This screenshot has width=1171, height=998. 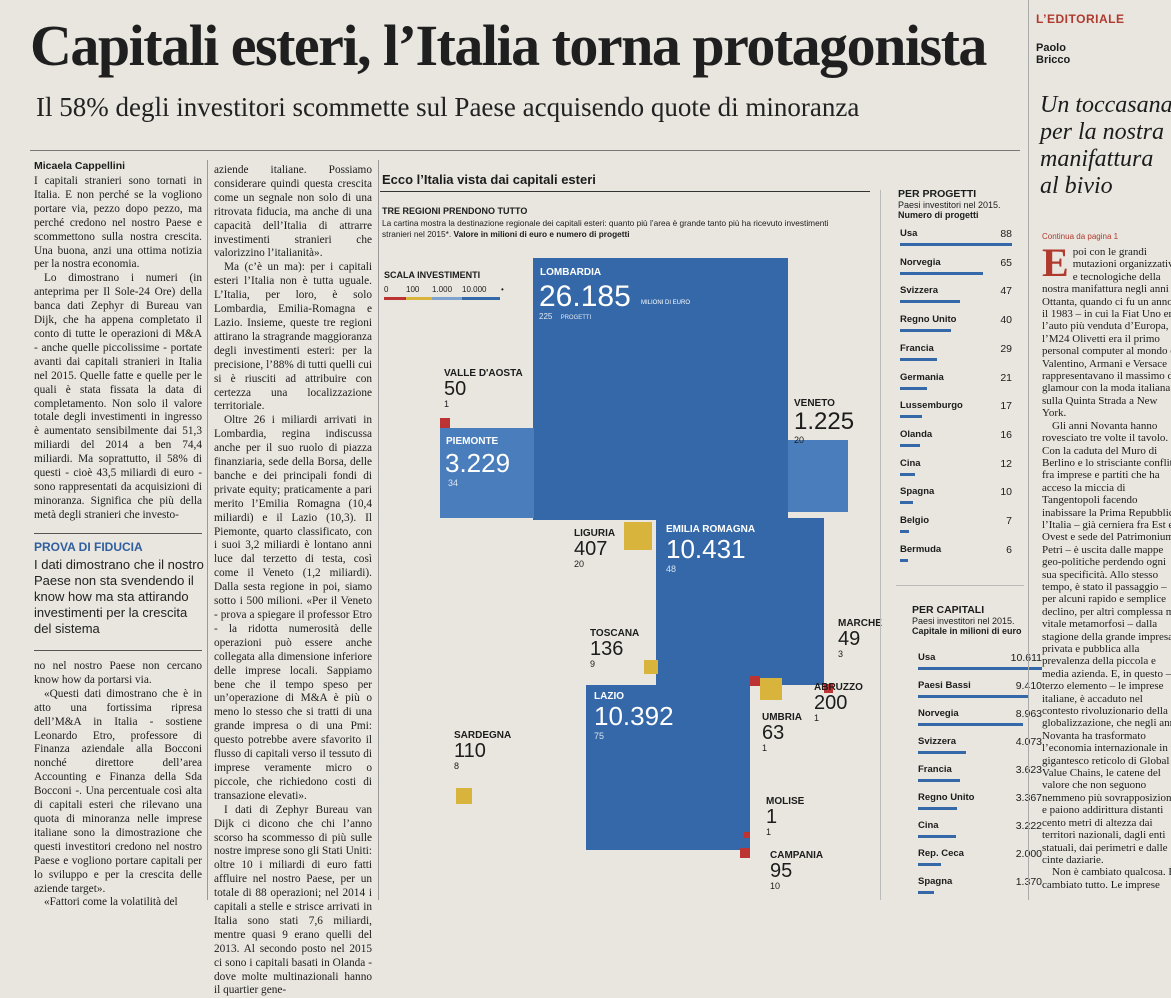 I want to click on region-lazio: LAZIO 10.392 75, so click(x=668, y=767).